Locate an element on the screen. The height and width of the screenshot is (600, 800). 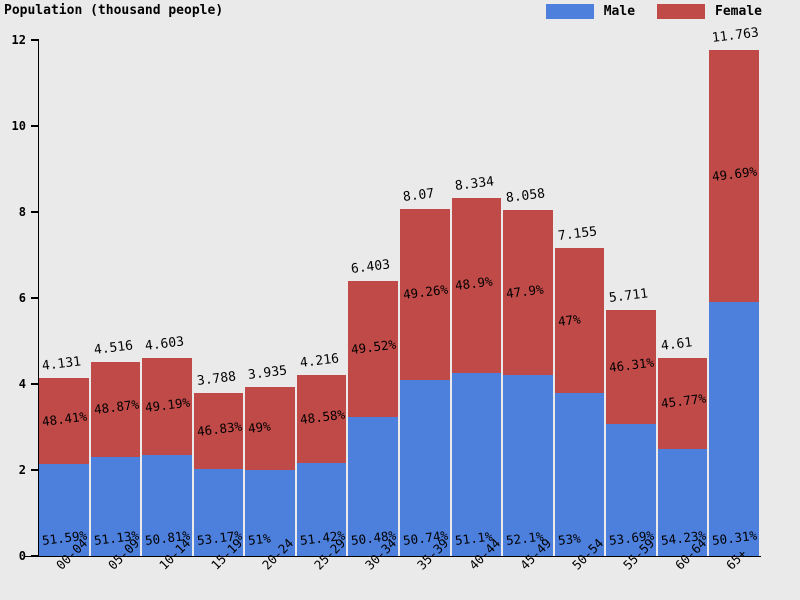
bar-label-female-percent: 45.77% is located at coordinates (683, 401).